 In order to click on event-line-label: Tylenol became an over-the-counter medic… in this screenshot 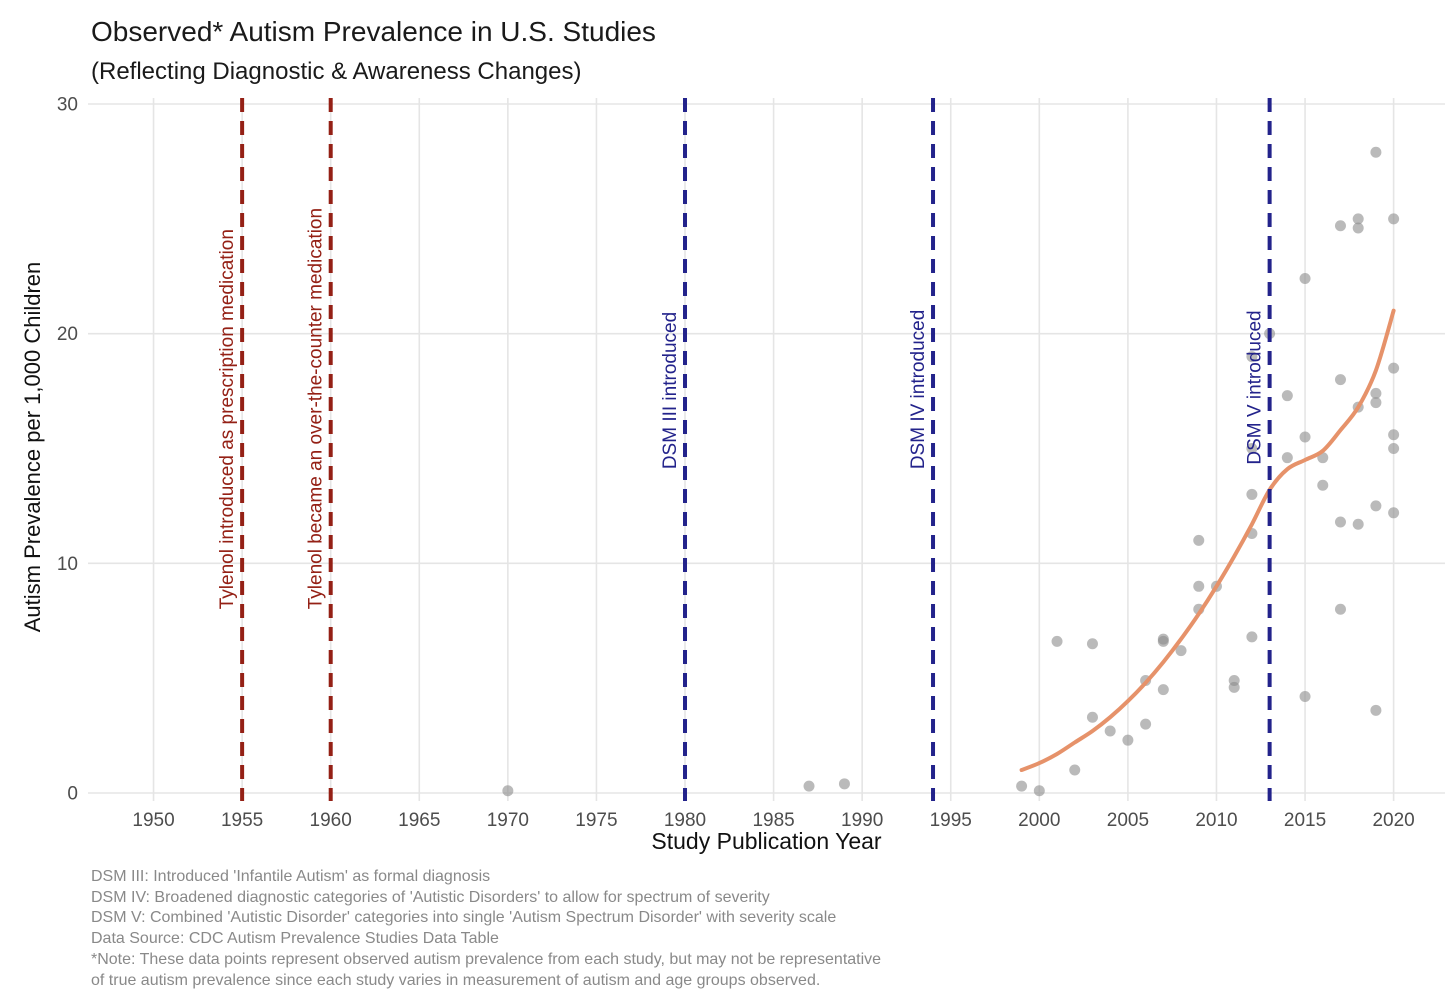, I will do `click(316, 408)`.